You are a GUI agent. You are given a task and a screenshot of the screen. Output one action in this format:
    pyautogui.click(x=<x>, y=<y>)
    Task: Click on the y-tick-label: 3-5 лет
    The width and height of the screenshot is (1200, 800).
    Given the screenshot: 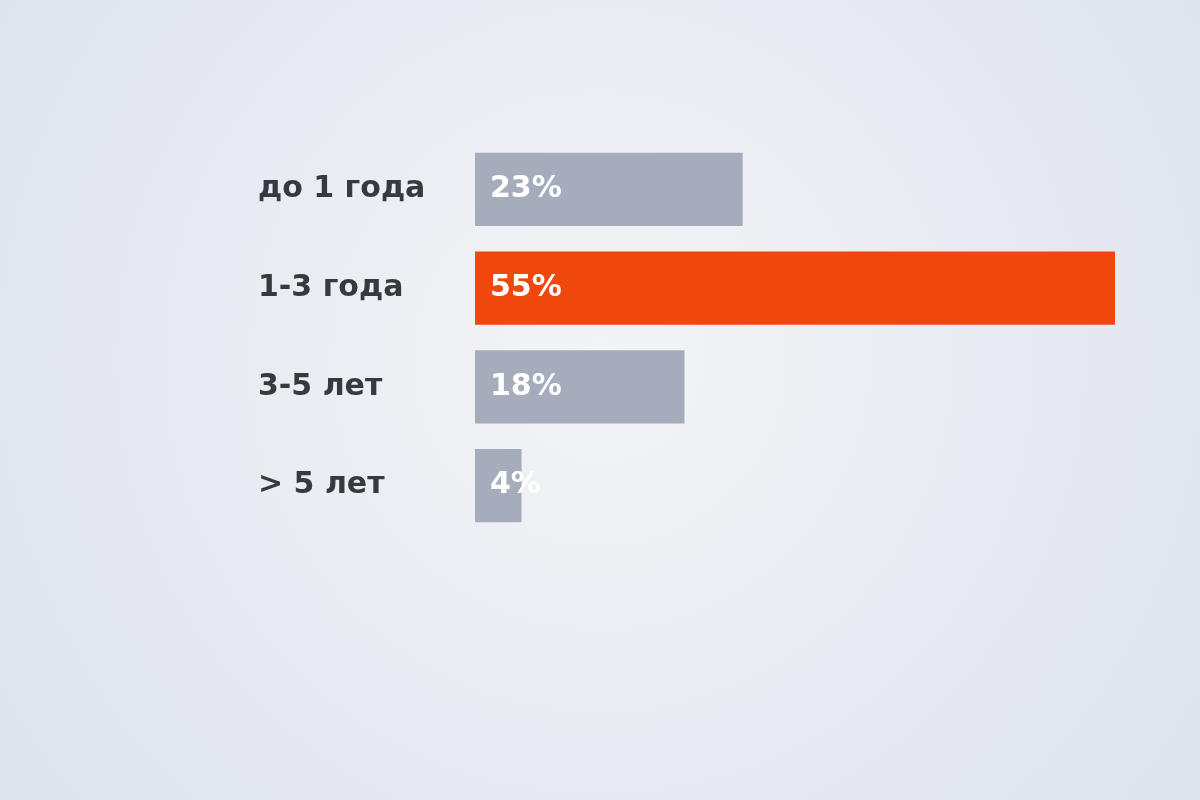 What is the action you would take?
    pyautogui.click(x=320, y=384)
    